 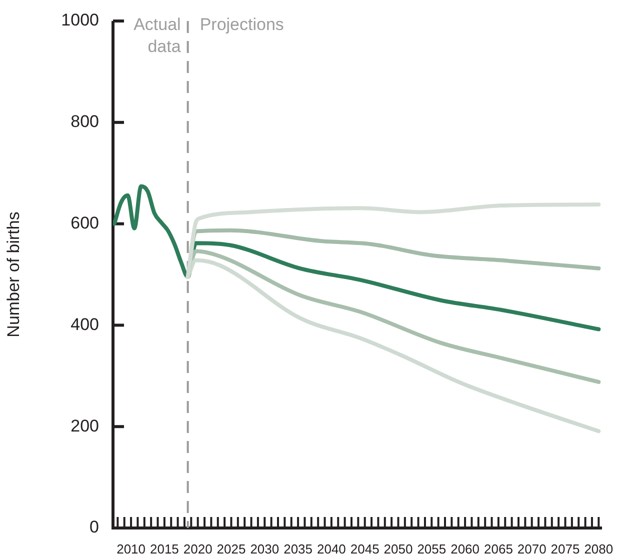 What do you see at coordinates (242, 24) in the screenshot?
I see `annotation: Projections` at bounding box center [242, 24].